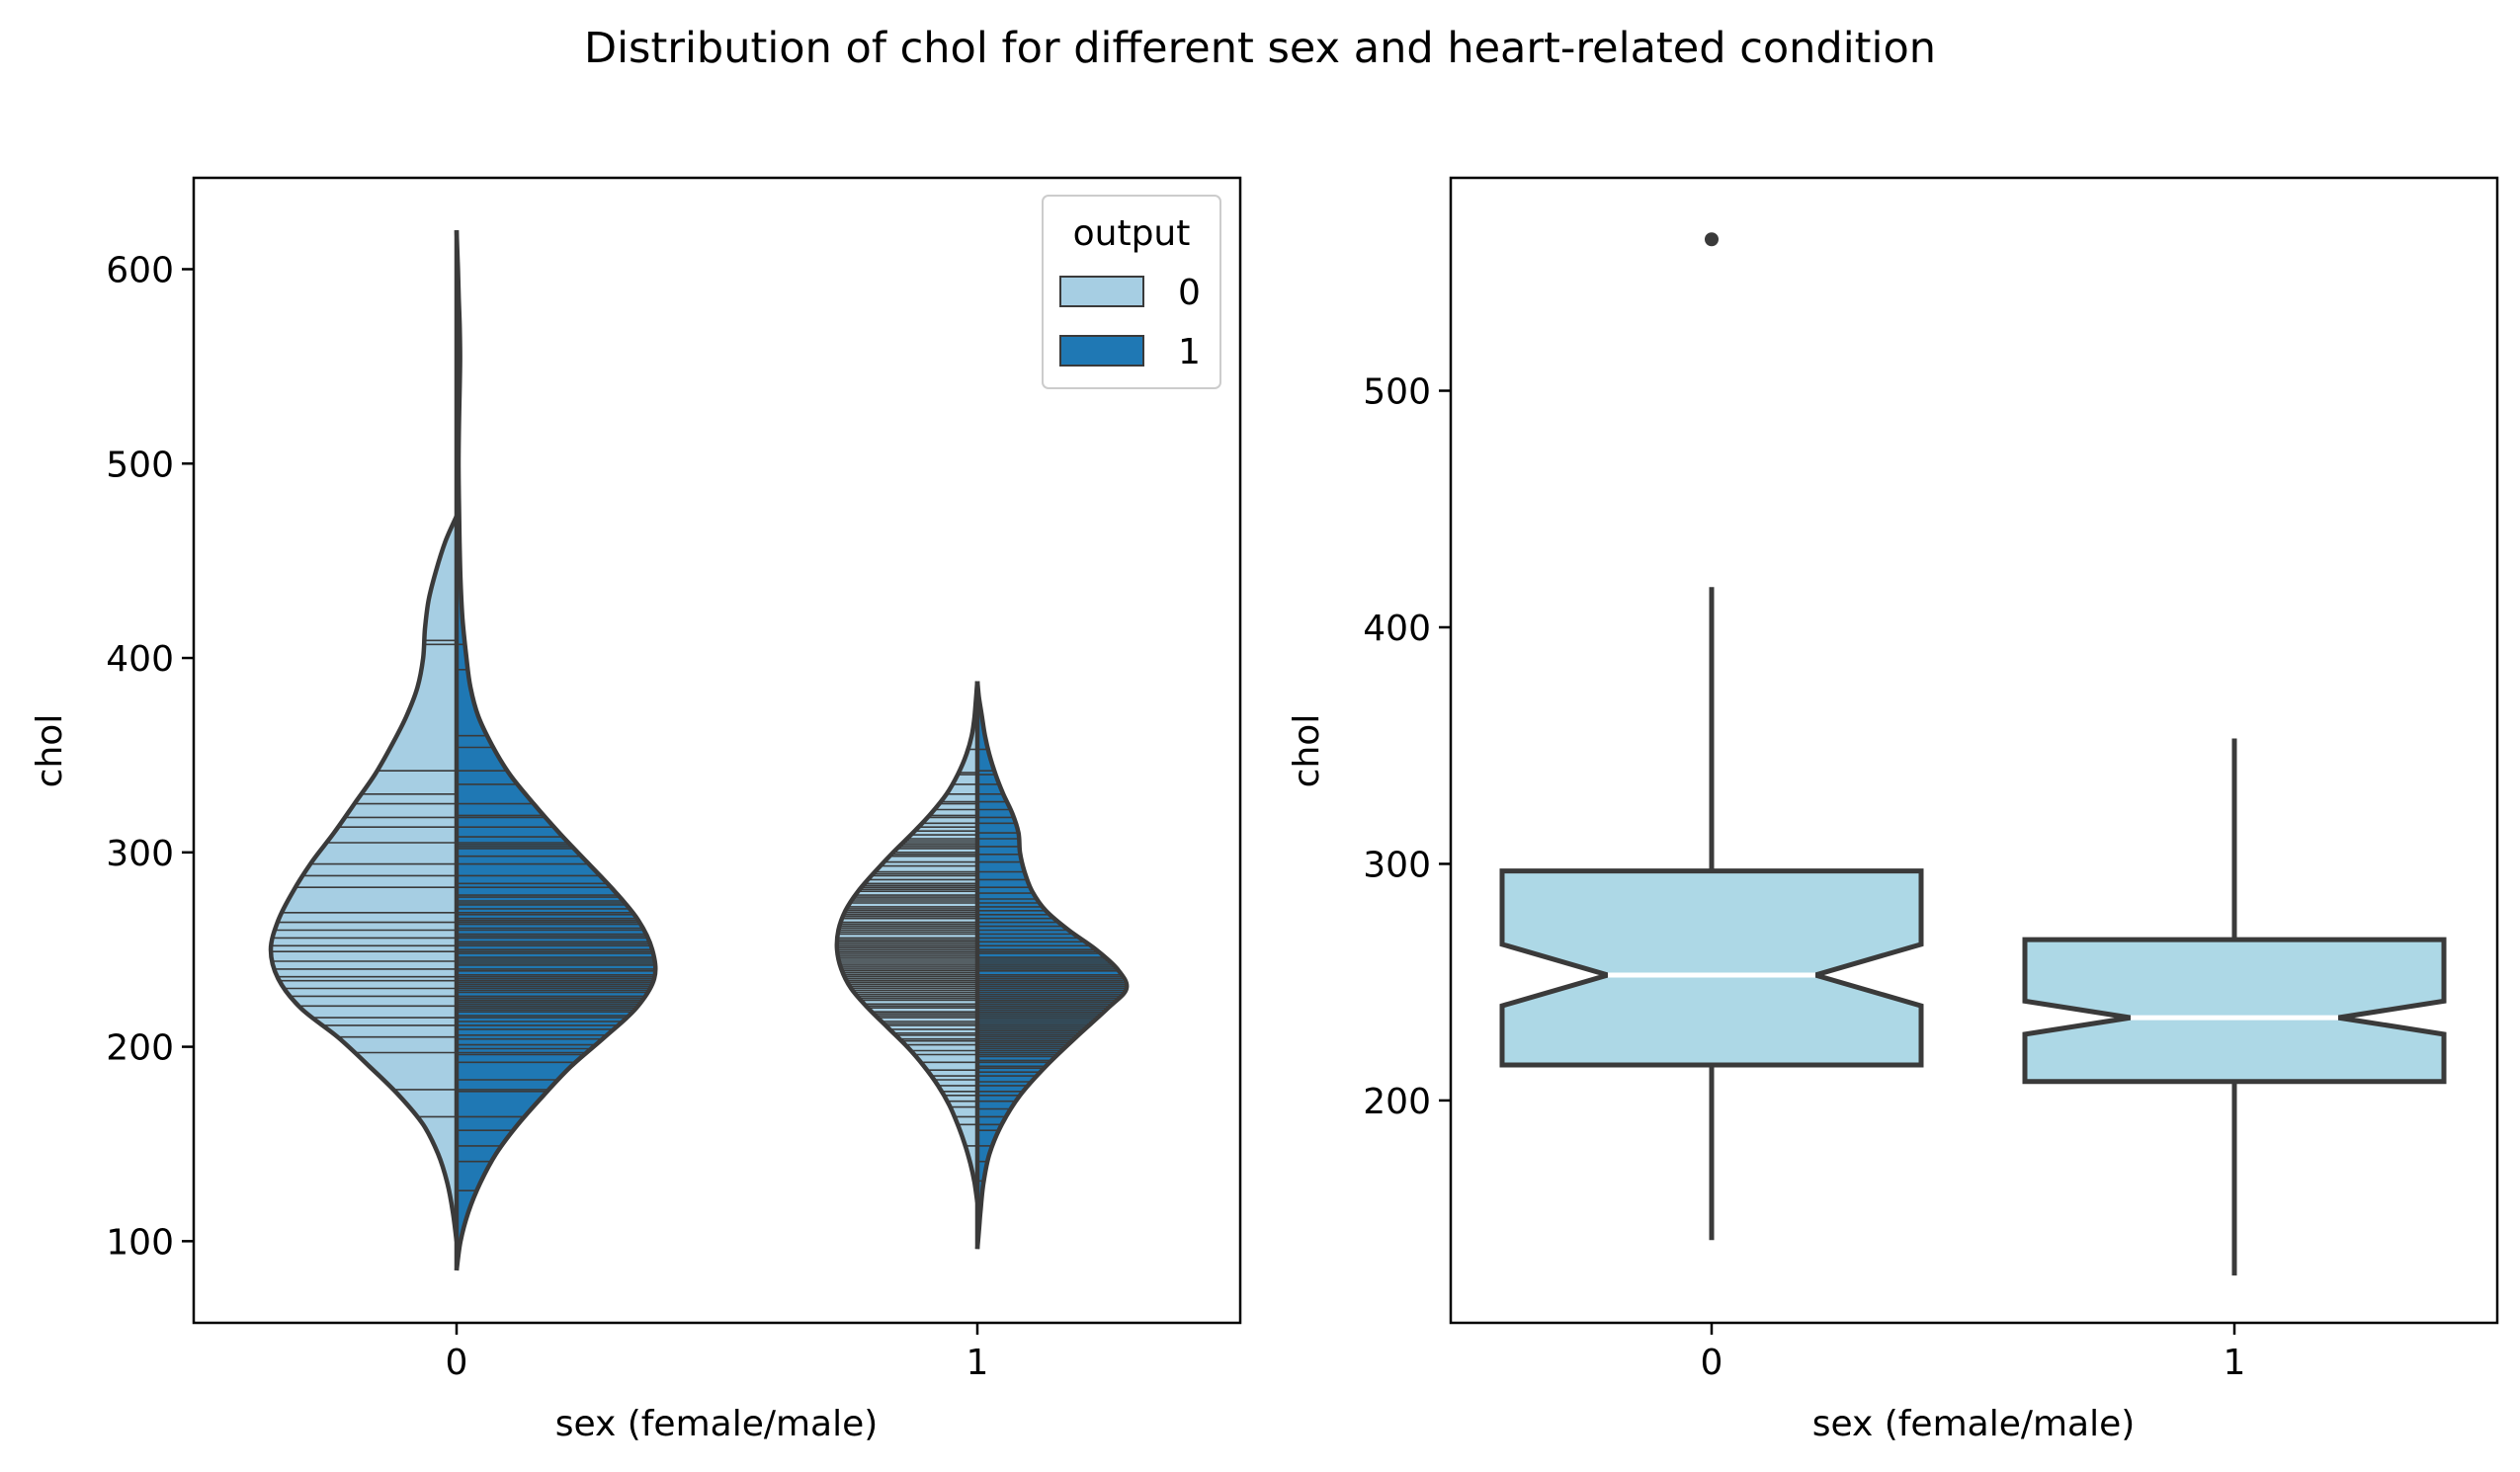 The image size is (2520, 1472). What do you see at coordinates (1397, 1102) in the screenshot?
I see `boxplot-y-tick-label: 200` at bounding box center [1397, 1102].